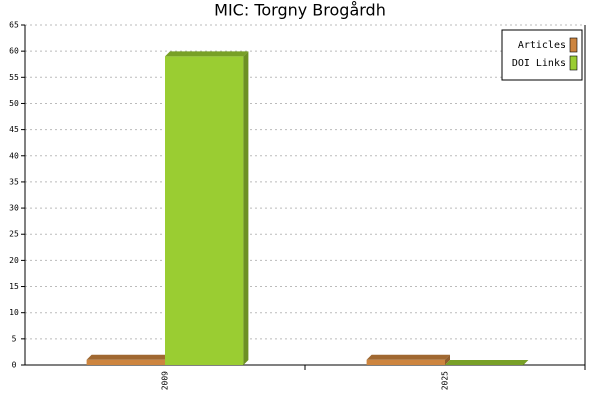 The height and width of the screenshot is (400, 600). What do you see at coordinates (14, 25) in the screenshot?
I see `y-tick-label: 65` at bounding box center [14, 25].